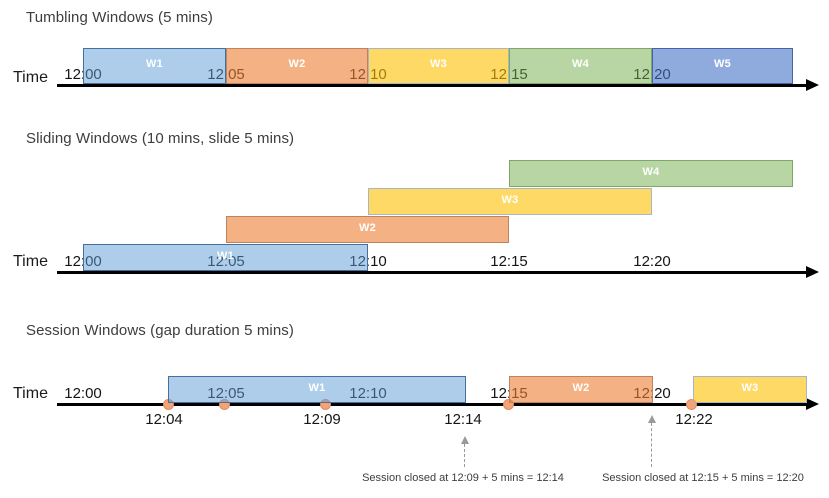  Describe the element at coordinates (463, 419) in the screenshot. I see `event-time-label: 12:14` at that location.